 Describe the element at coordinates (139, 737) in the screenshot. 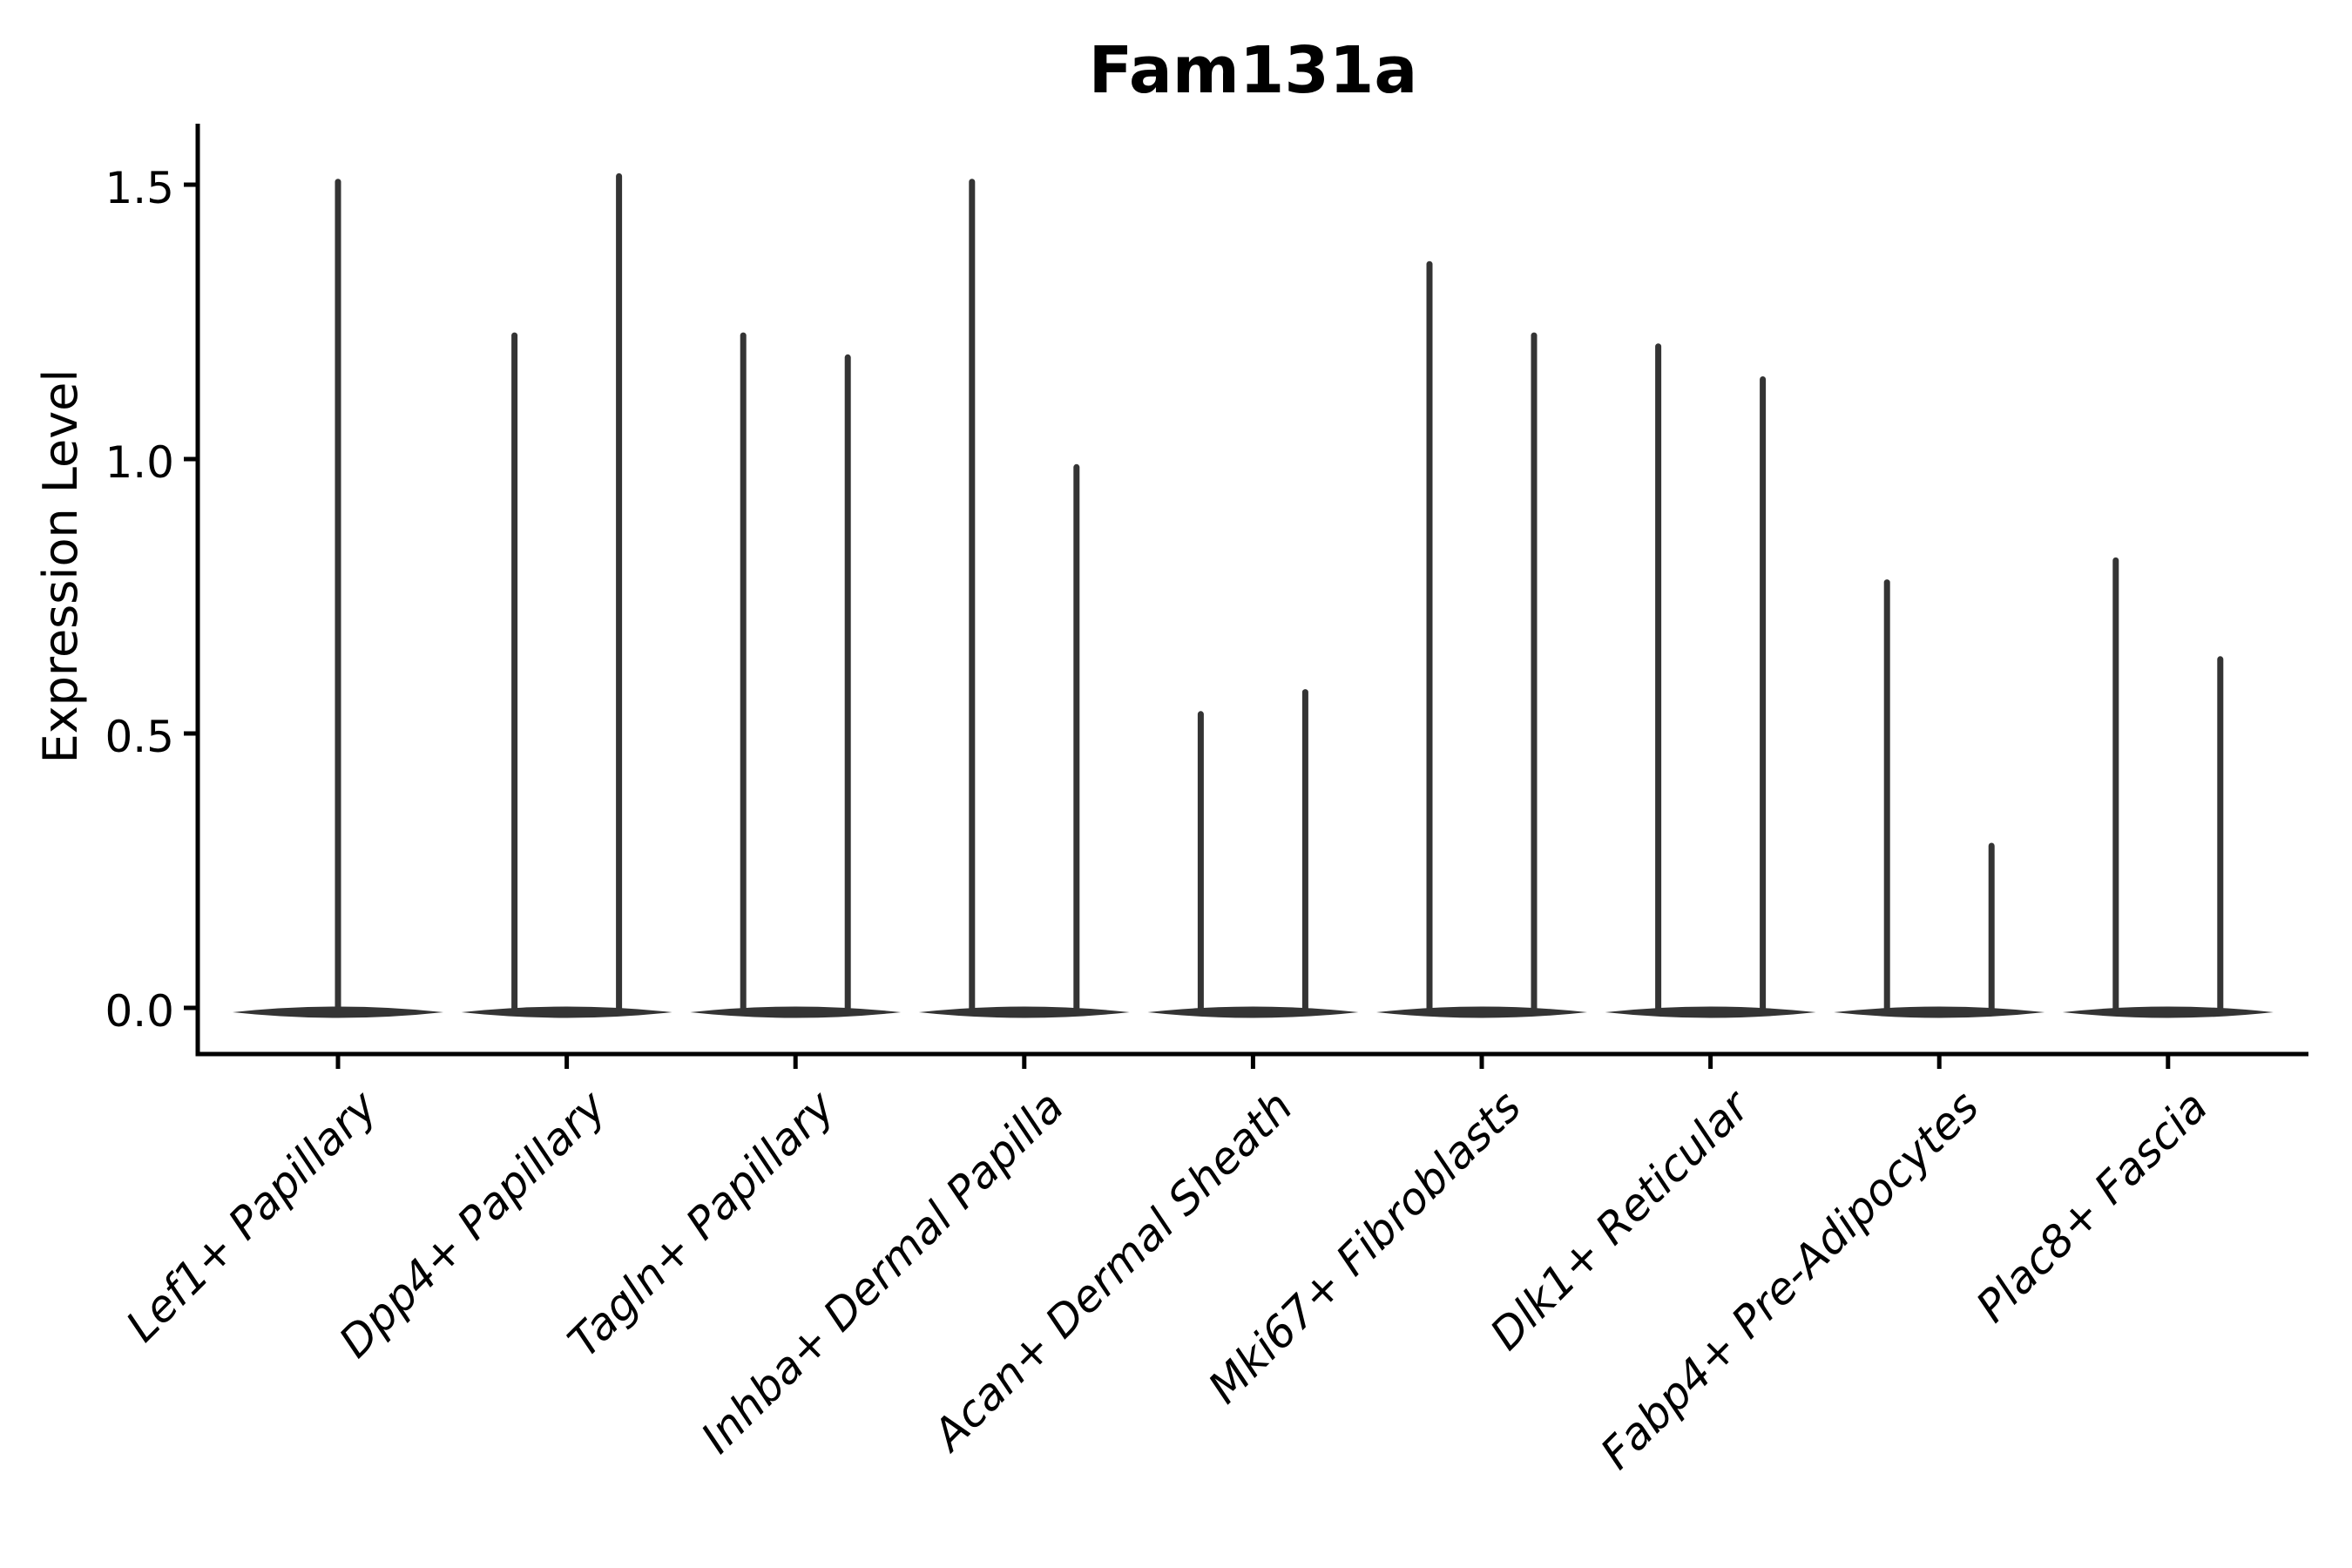

I see `y-tick-label: 0.5` at that location.